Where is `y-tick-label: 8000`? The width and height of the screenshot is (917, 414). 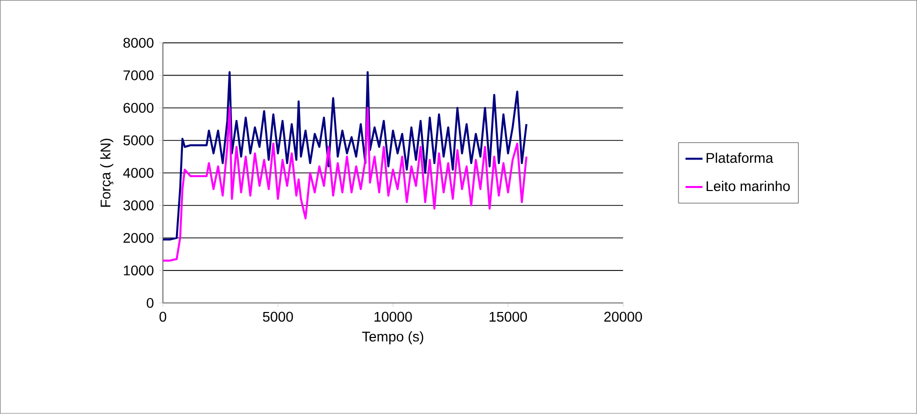 y-tick-label: 8000 is located at coordinates (138, 43).